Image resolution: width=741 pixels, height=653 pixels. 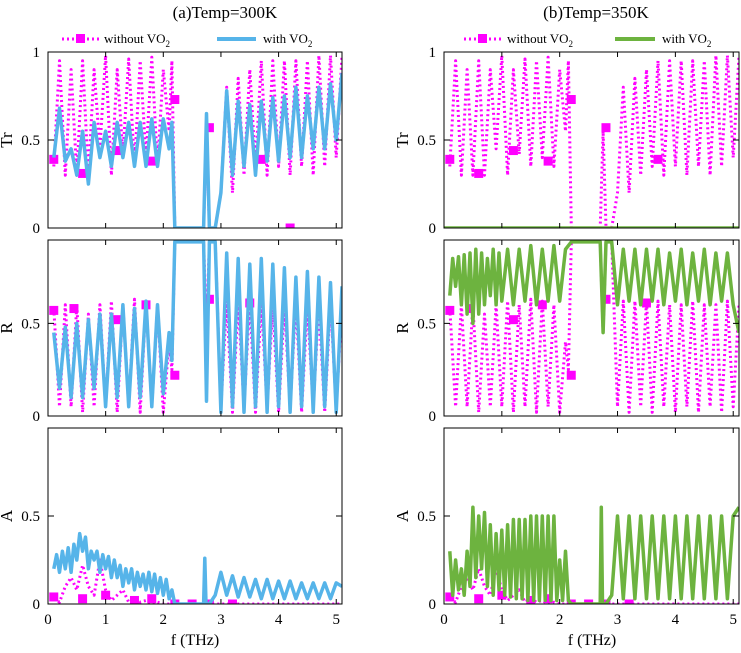 I want to click on xtick-label-a-a-3: 3, so click(x=221, y=620).